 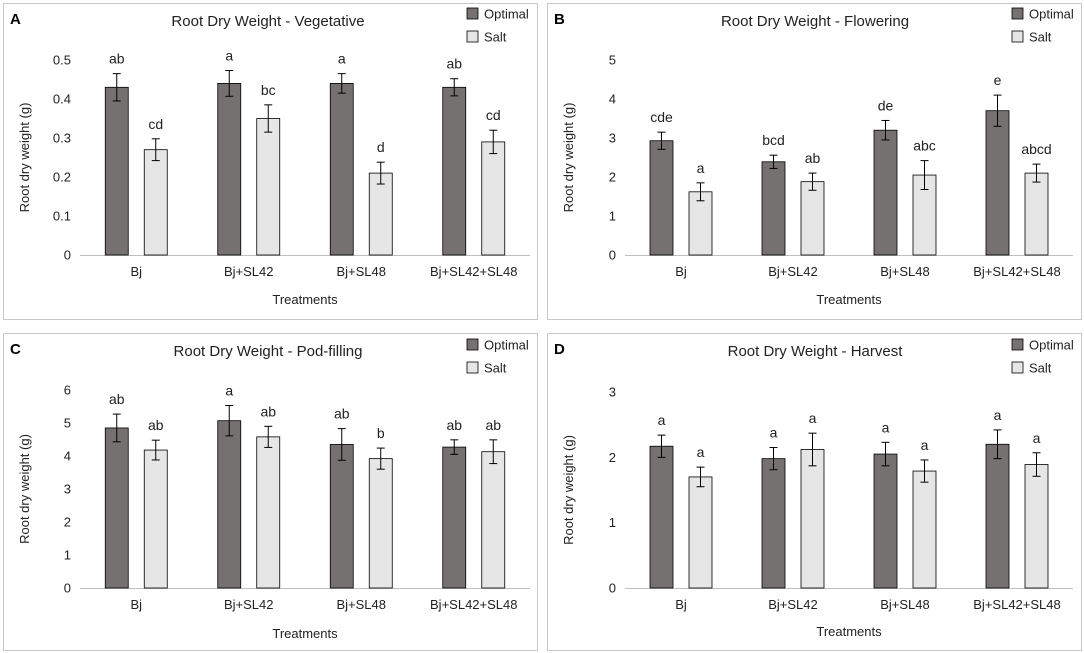 What do you see at coordinates (62, 138) in the screenshot?
I see `y-tick-label: 0.3` at bounding box center [62, 138].